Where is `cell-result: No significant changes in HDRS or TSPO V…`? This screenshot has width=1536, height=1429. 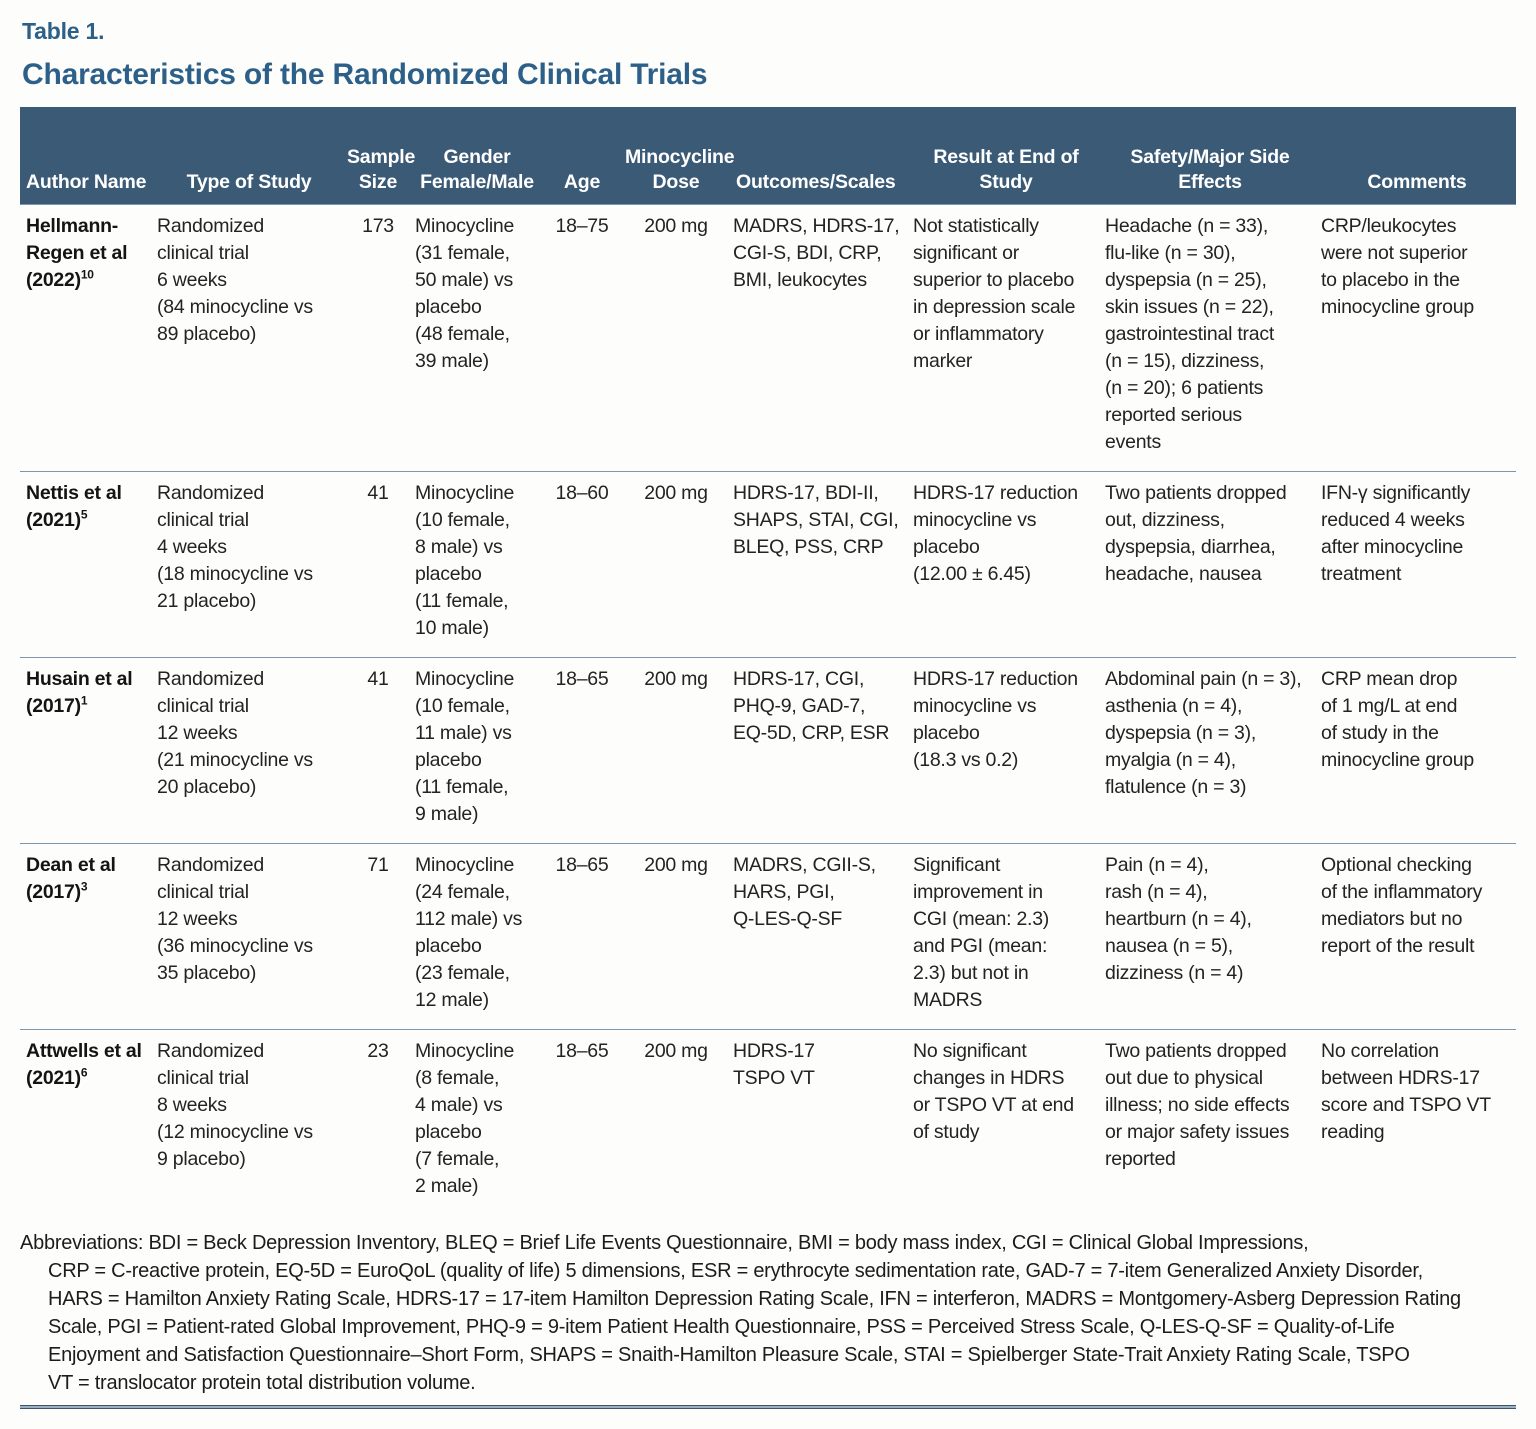 cell-result: No significant changes in HDRS or TSPO V… is located at coordinates (993, 1091).